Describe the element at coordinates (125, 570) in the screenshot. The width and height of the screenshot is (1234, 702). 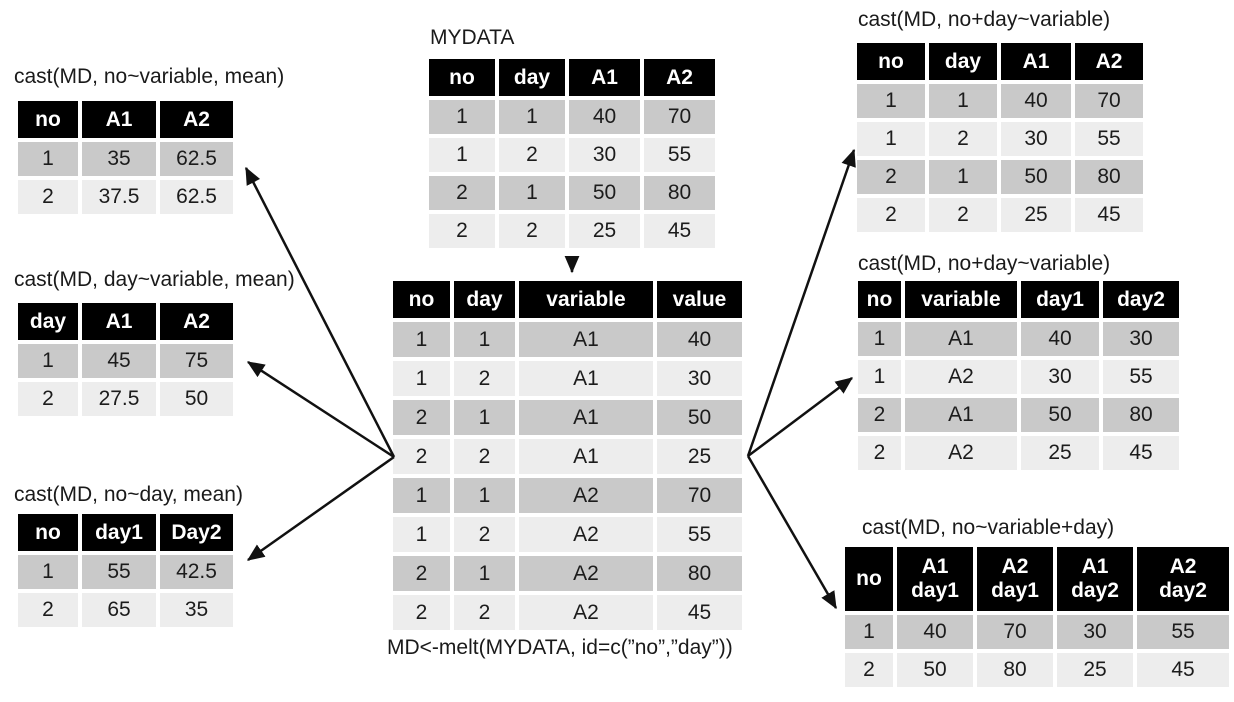
I see `cast-no-day-mean-table: no day1 Day2 1 55 42.5 2 65 35` at that location.